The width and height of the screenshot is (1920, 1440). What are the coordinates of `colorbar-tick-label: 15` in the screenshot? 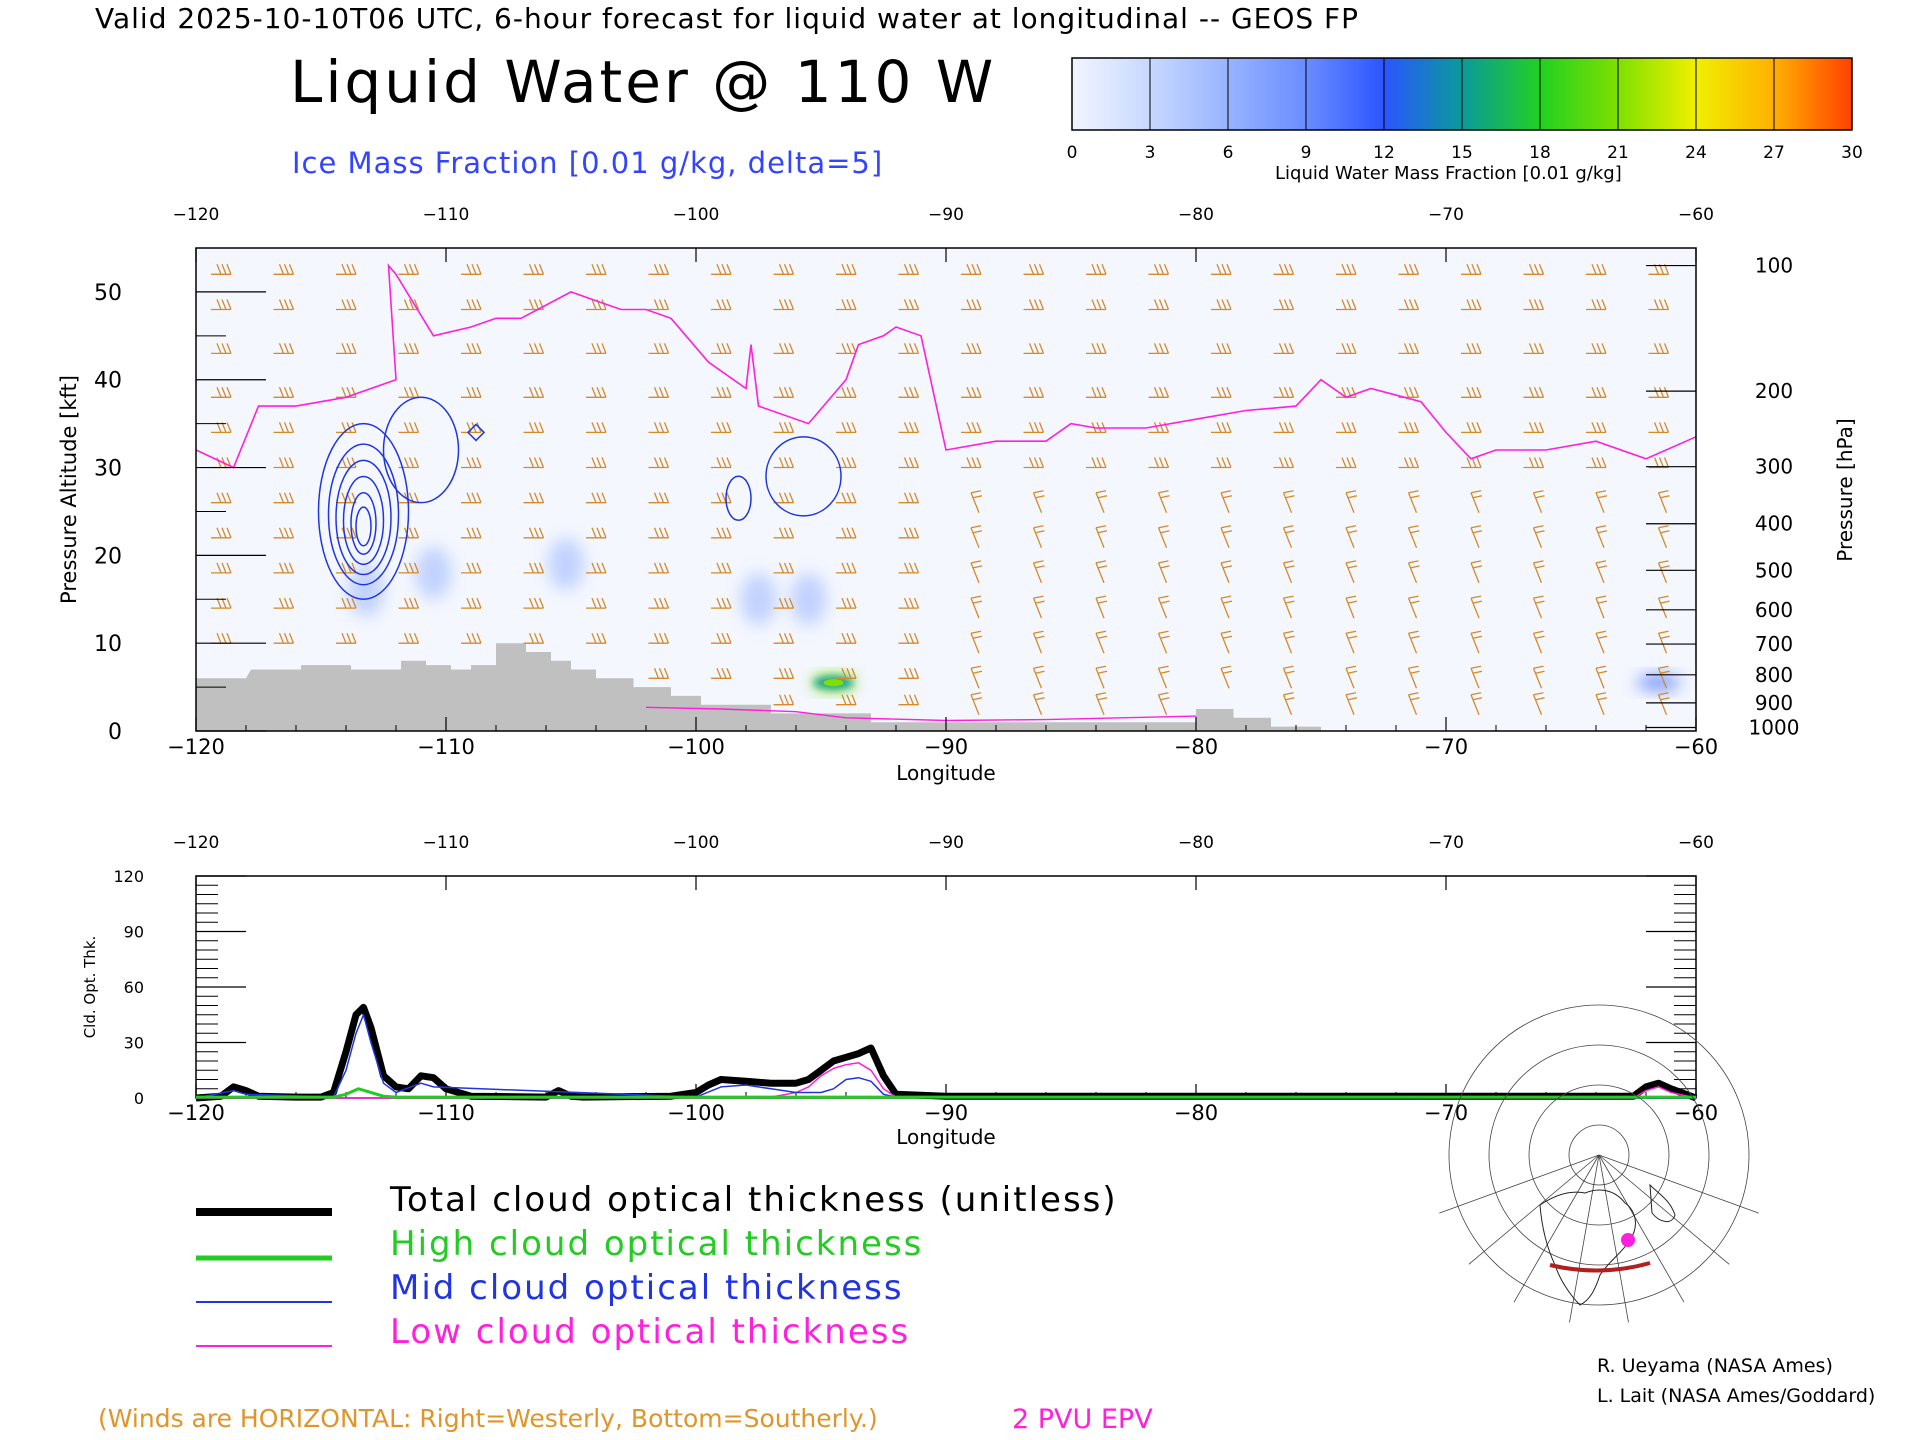 It's located at (1462, 153).